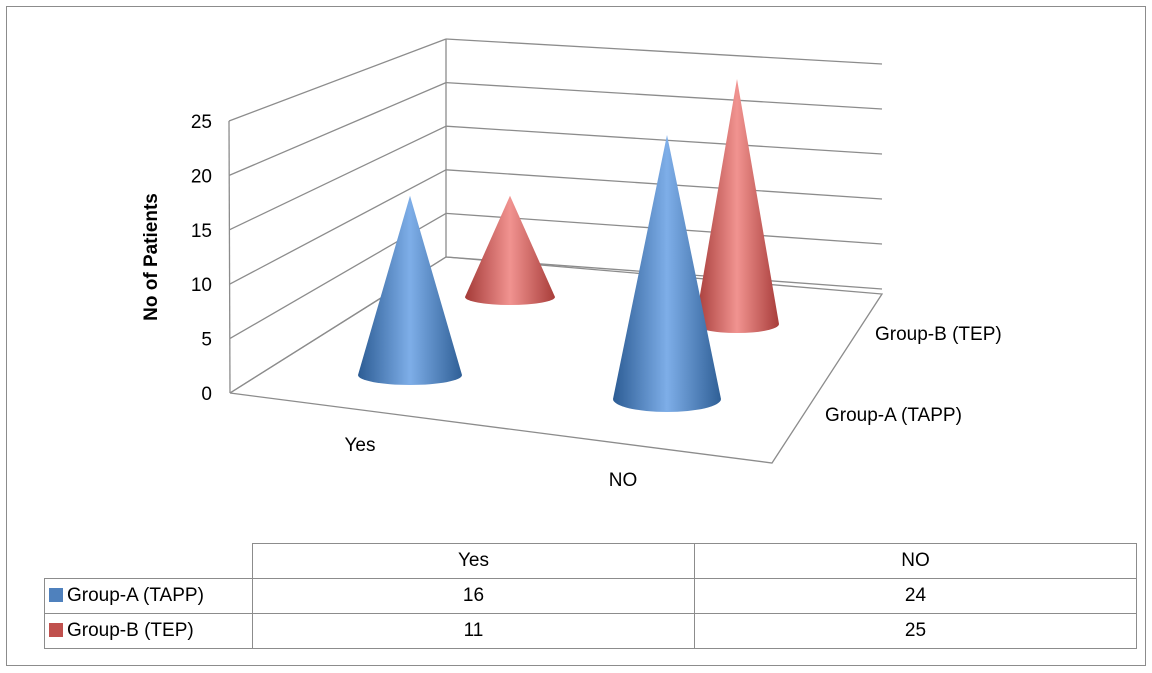 This screenshot has width=1152, height=673. I want to click on cone-group-b-no, so click(737, 206).